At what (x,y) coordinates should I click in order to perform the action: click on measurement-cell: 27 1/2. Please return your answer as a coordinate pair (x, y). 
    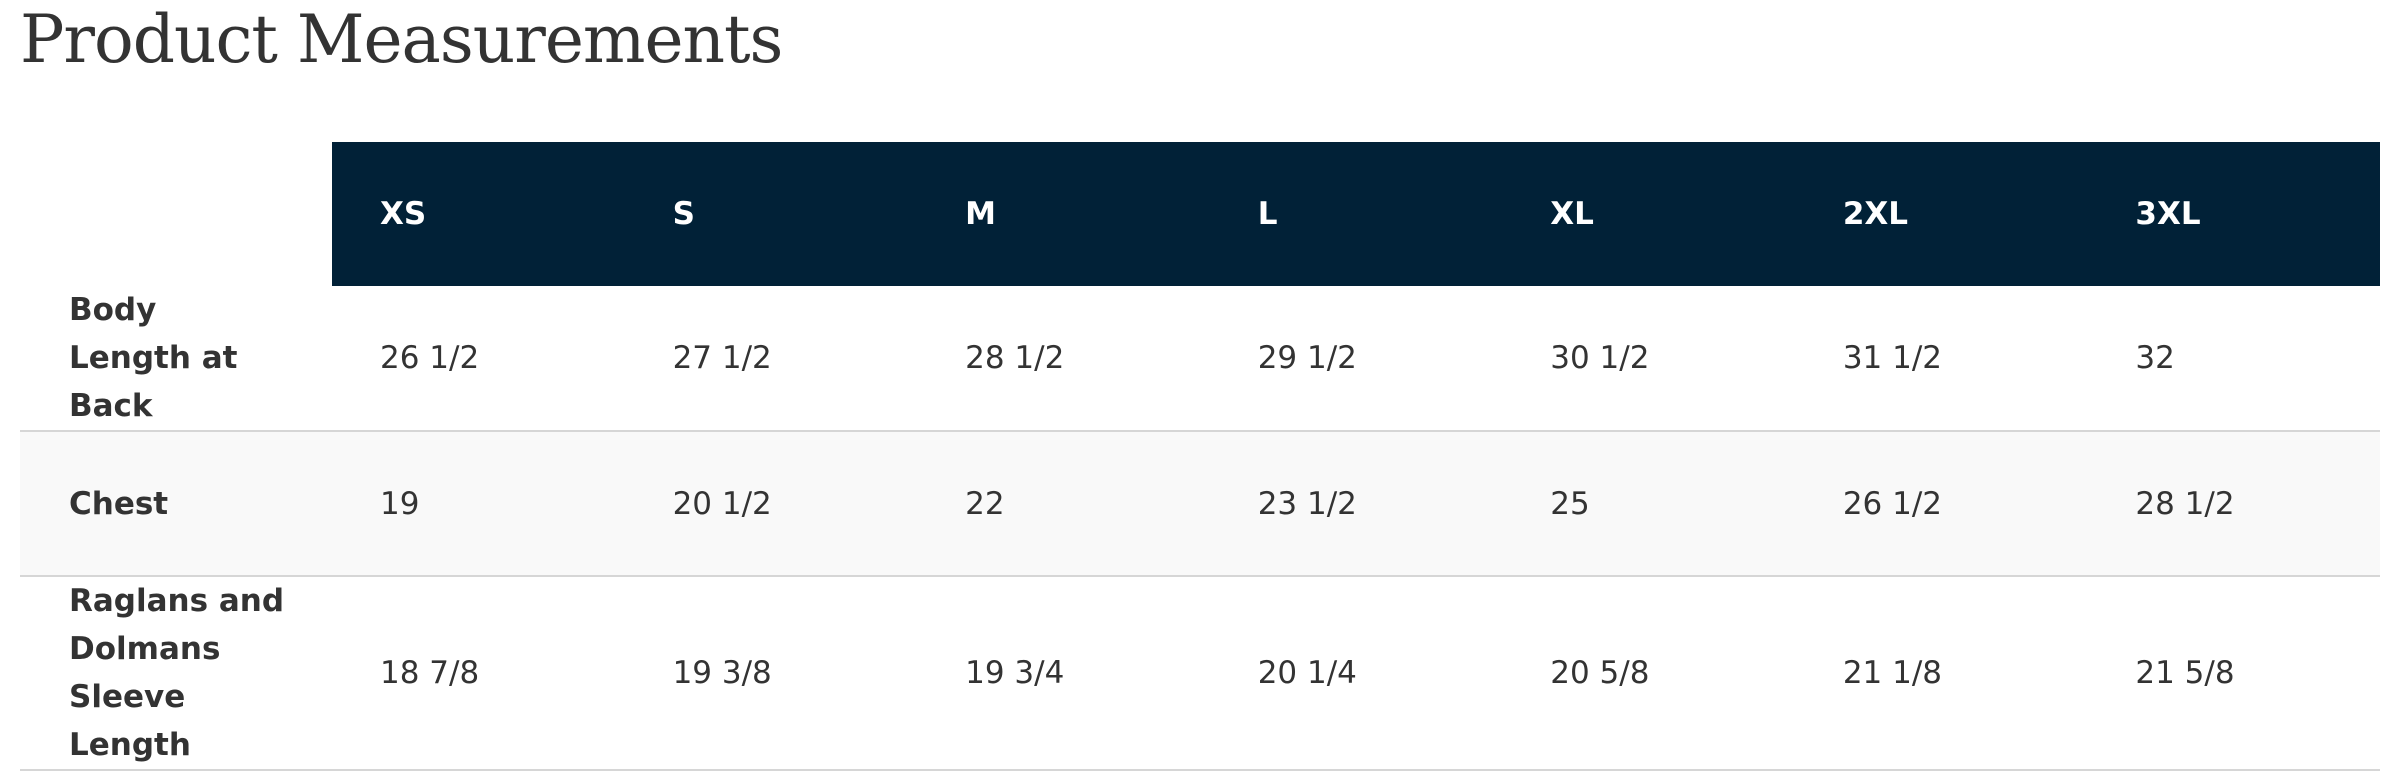
    Looking at the image, I should click on (771, 359).